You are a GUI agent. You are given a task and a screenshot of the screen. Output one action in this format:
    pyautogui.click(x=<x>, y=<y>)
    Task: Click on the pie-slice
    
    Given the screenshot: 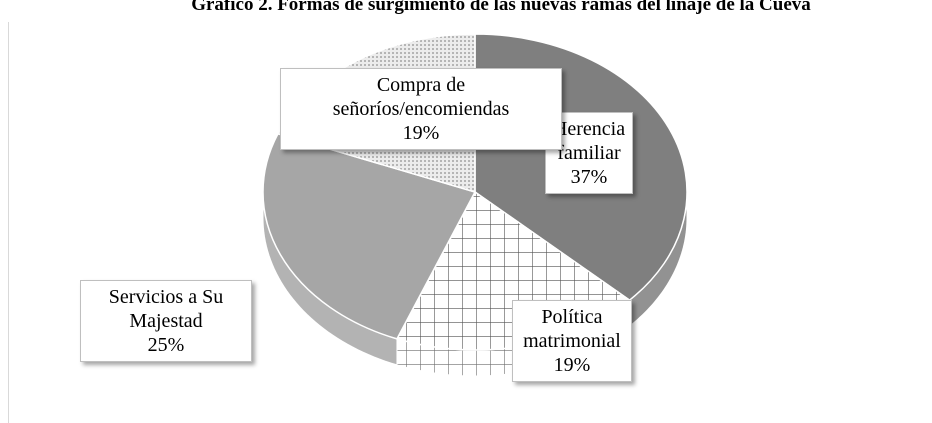 What is the action you would take?
    pyautogui.click(x=369, y=236)
    